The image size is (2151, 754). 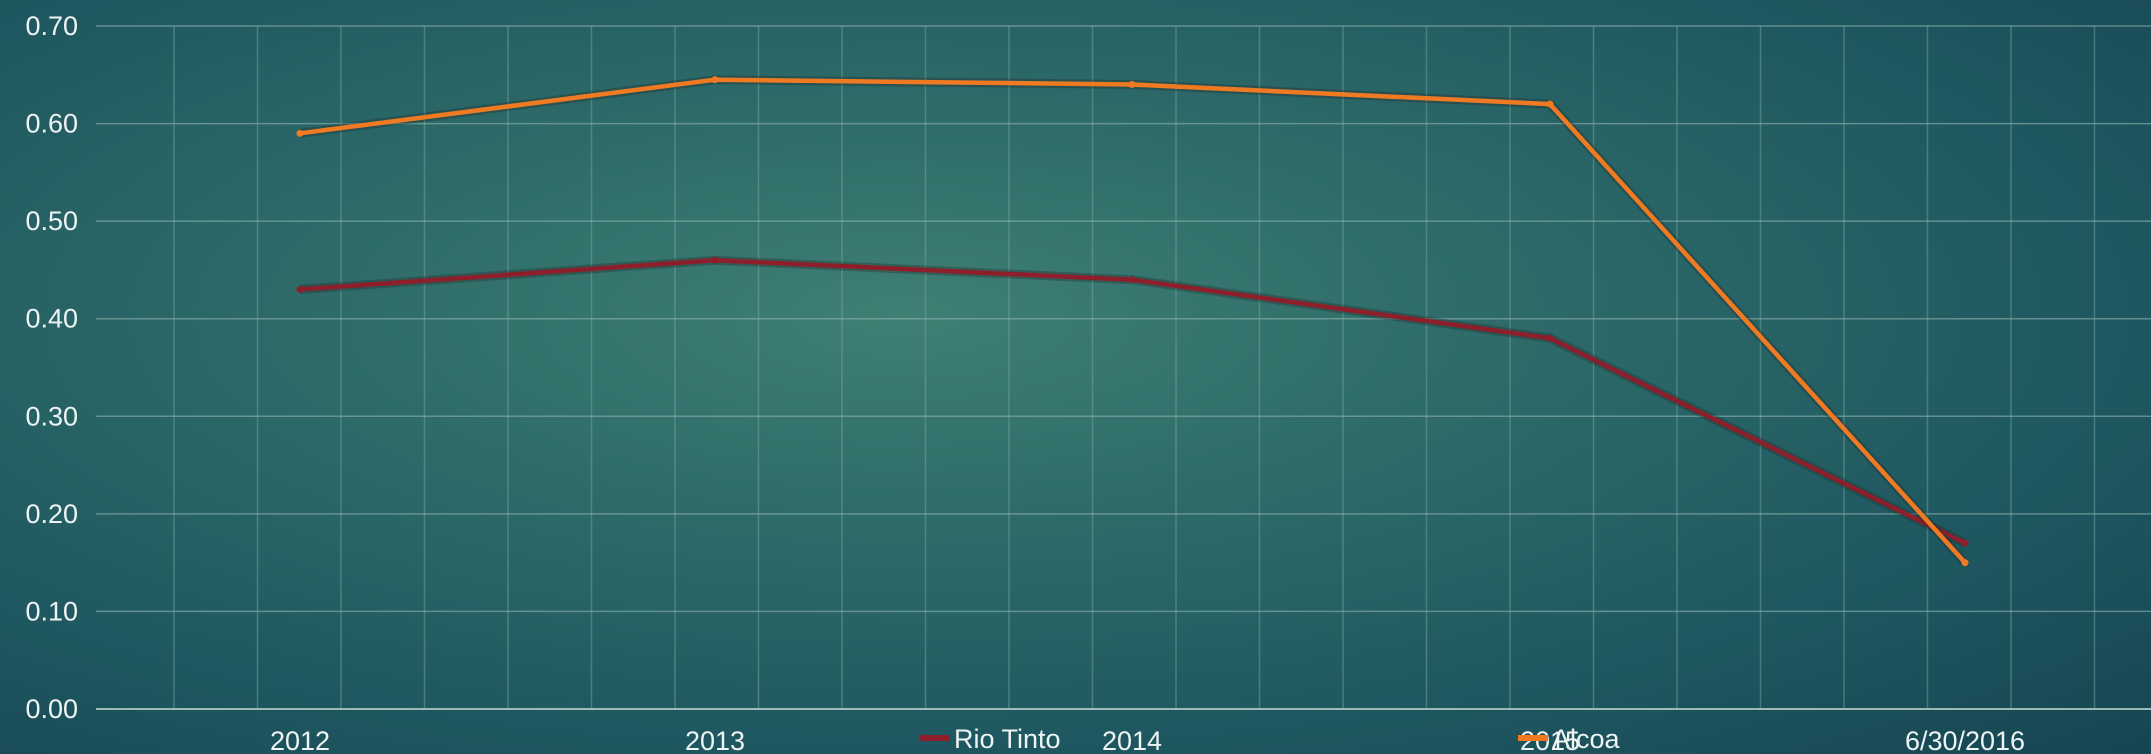 What do you see at coordinates (51, 611) in the screenshot?
I see `y-tick-label: 0.10` at bounding box center [51, 611].